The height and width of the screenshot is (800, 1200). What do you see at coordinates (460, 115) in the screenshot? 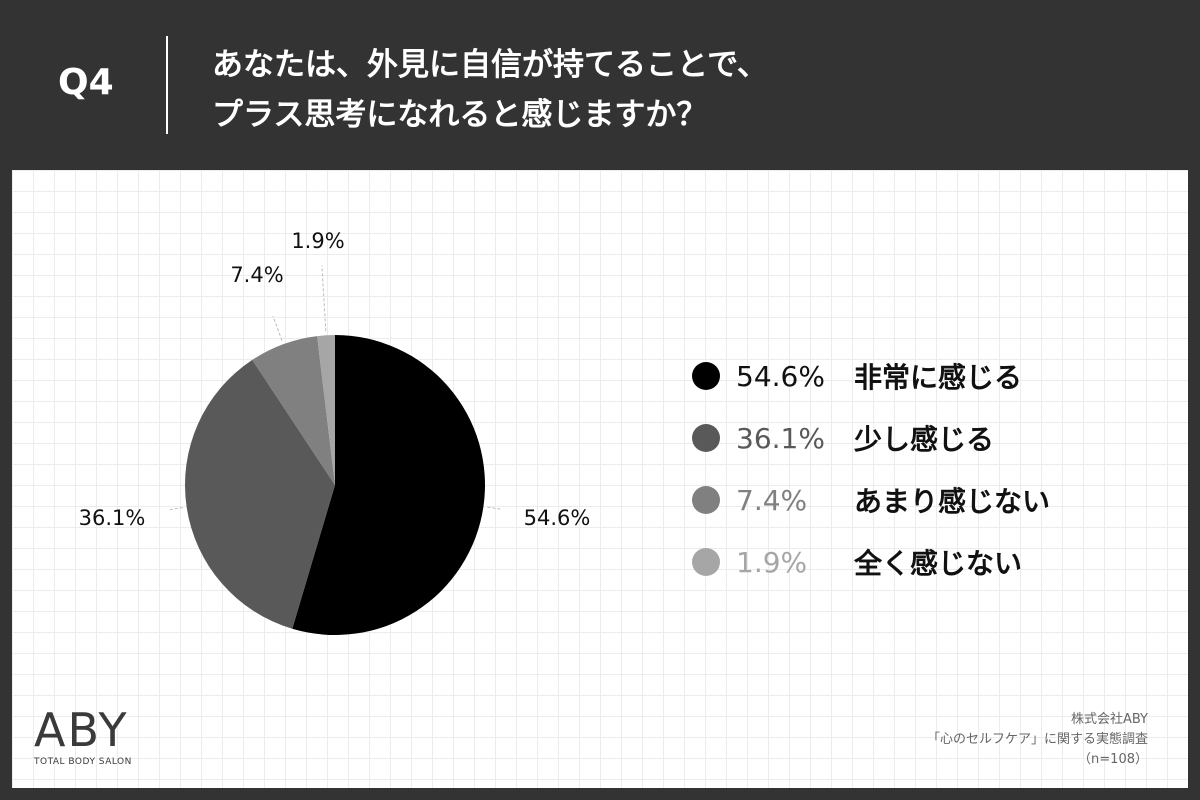
I see `question-line-2: プラス思考になれると感じますか？` at bounding box center [460, 115].